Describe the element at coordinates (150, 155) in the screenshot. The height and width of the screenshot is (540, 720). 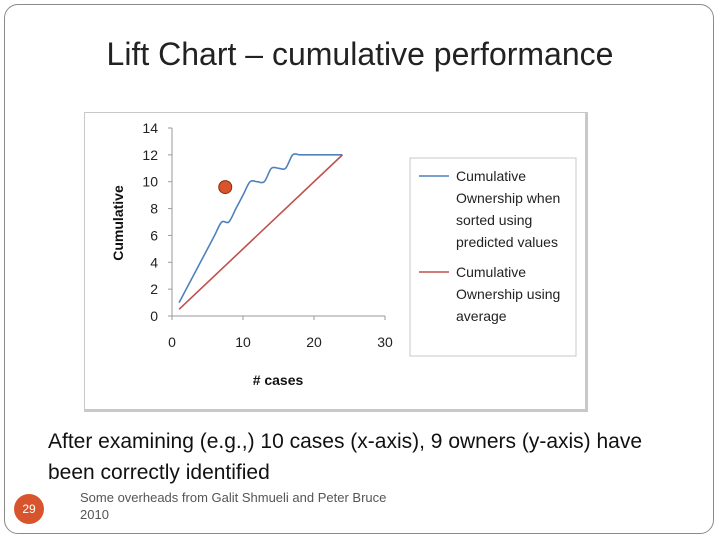
I see `y-tick-label: 12` at that location.